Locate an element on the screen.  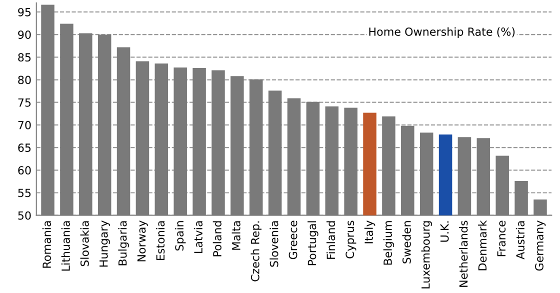
x-tick-label: Latvia is located at coordinates (198, 237).